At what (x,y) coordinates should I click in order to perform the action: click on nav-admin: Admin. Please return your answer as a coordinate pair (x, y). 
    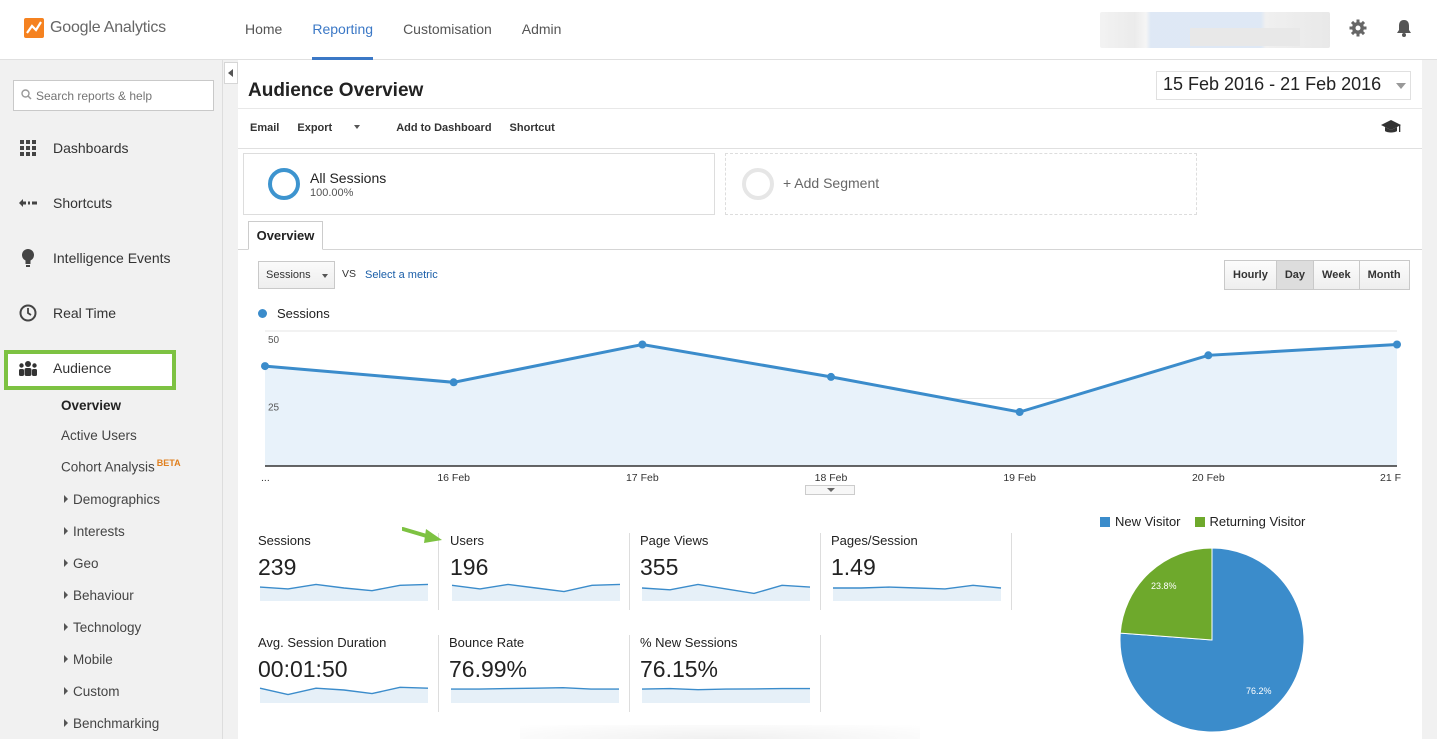
    Looking at the image, I should click on (541, 29).